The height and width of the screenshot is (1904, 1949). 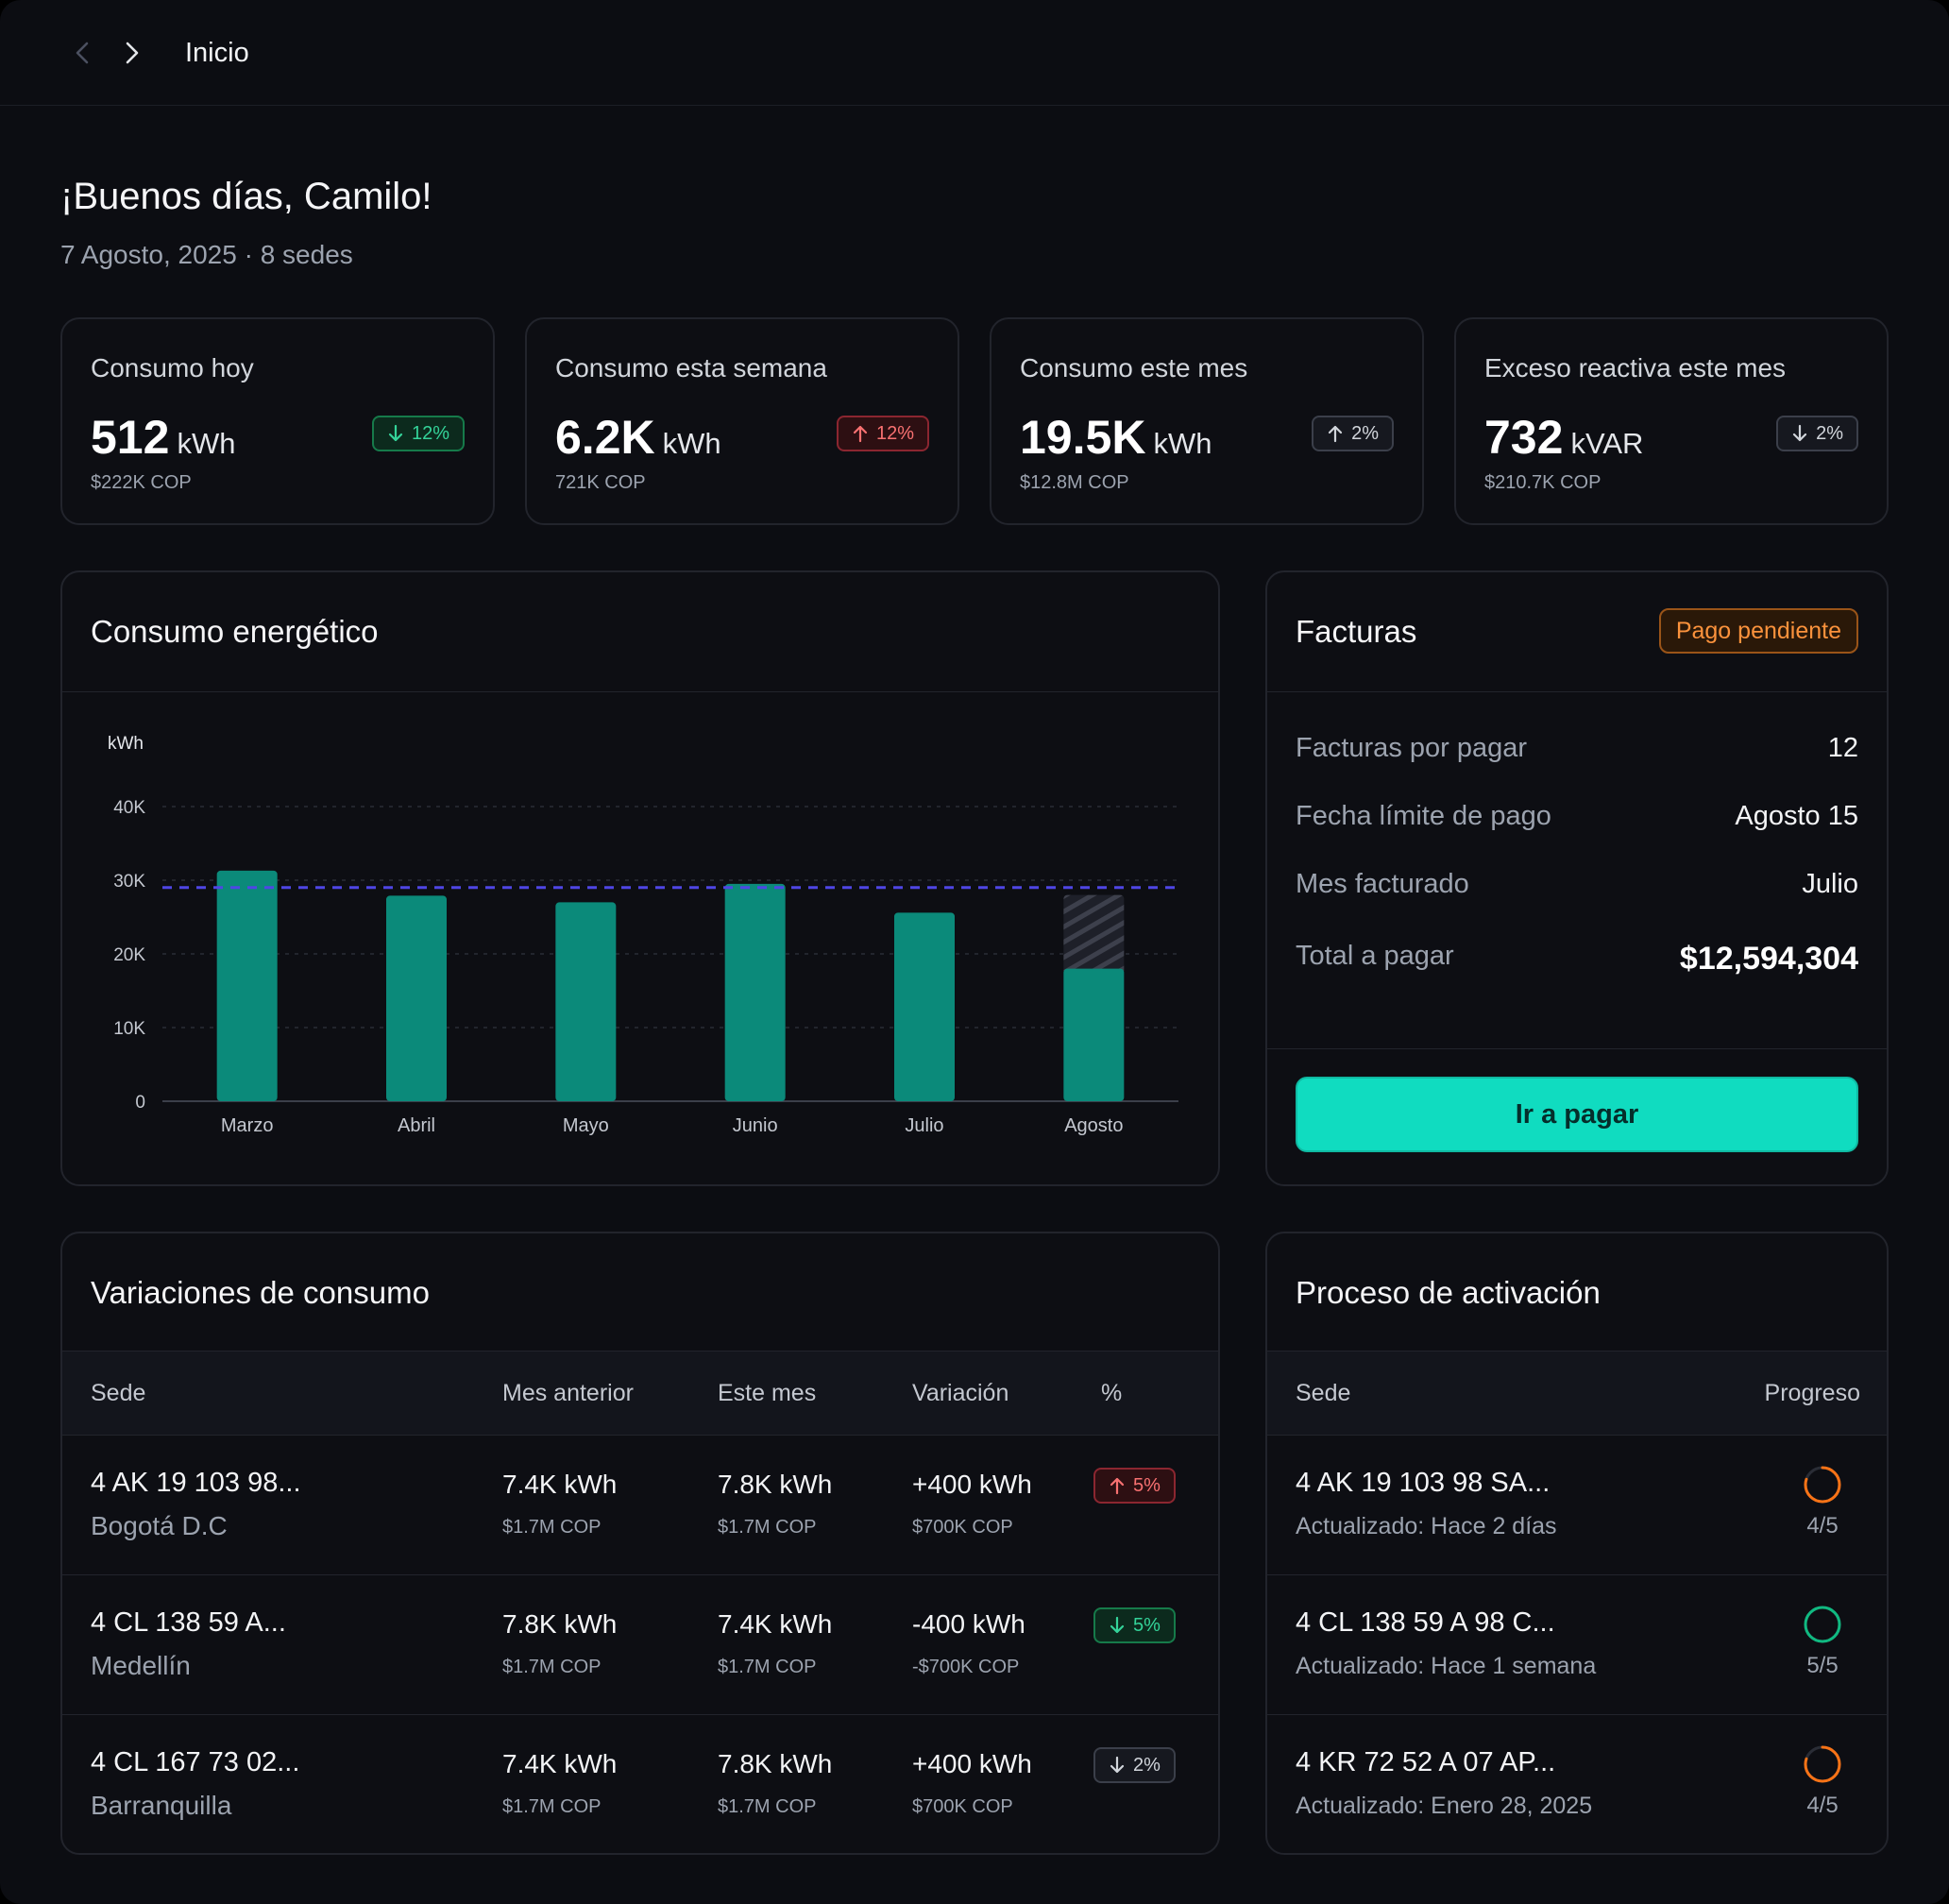 I want to click on kpi-value: 6.2K kWh, so click(x=638, y=437).